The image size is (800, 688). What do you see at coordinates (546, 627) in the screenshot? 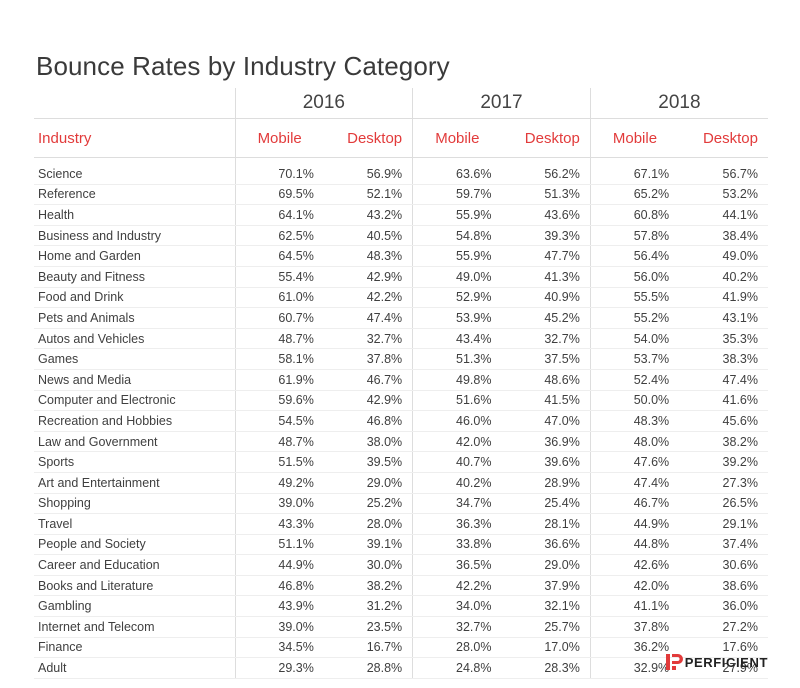
I see `desktop-value-cell: 25.7%` at bounding box center [546, 627].